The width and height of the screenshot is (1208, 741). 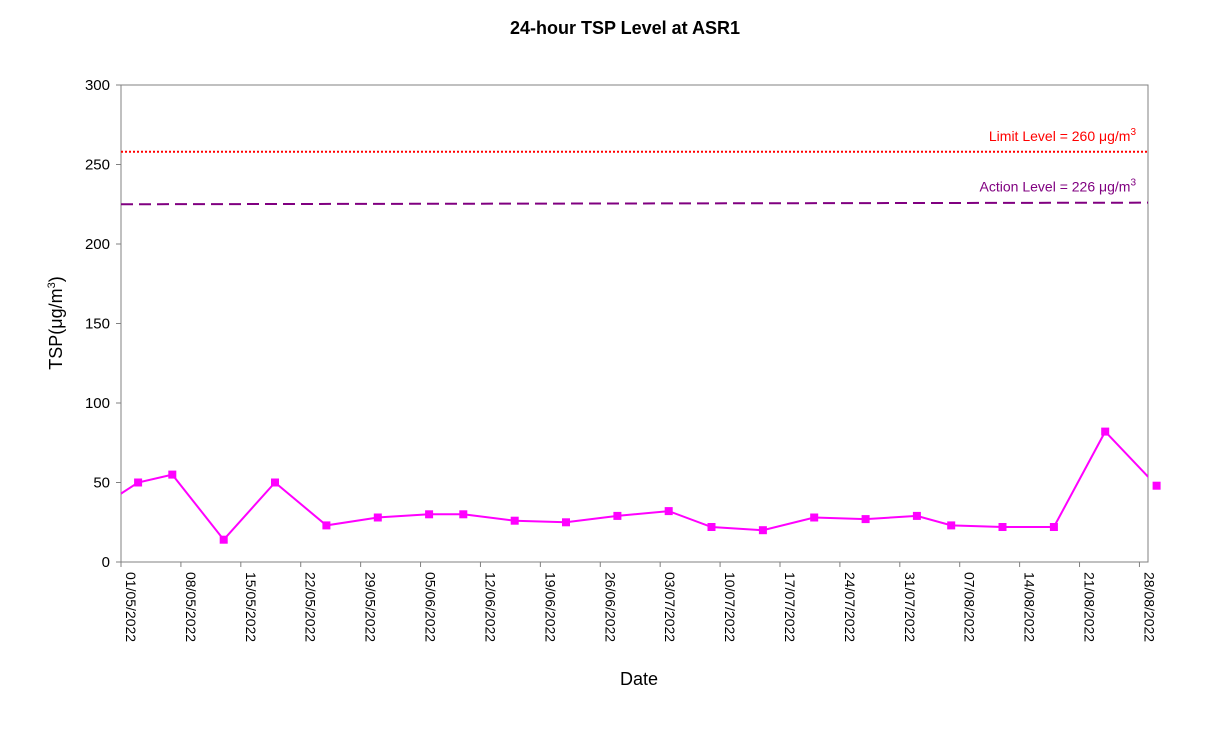 What do you see at coordinates (311, 607) in the screenshot?
I see `x-tick-label: 22/05/2022` at bounding box center [311, 607].